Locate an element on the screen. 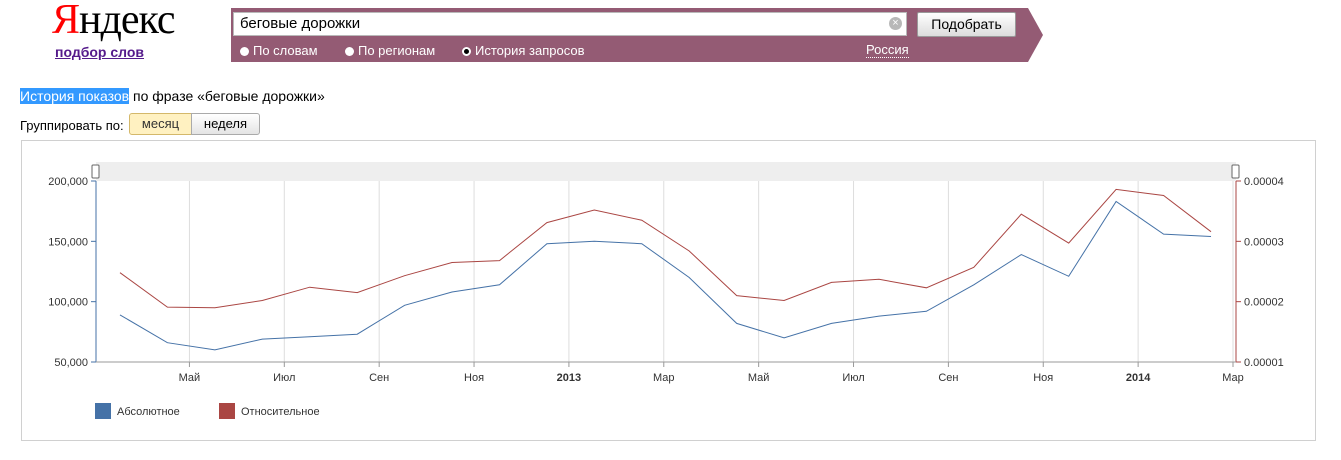 The width and height of the screenshot is (1341, 460). group-by-label: Группировать по: is located at coordinates (72, 125).